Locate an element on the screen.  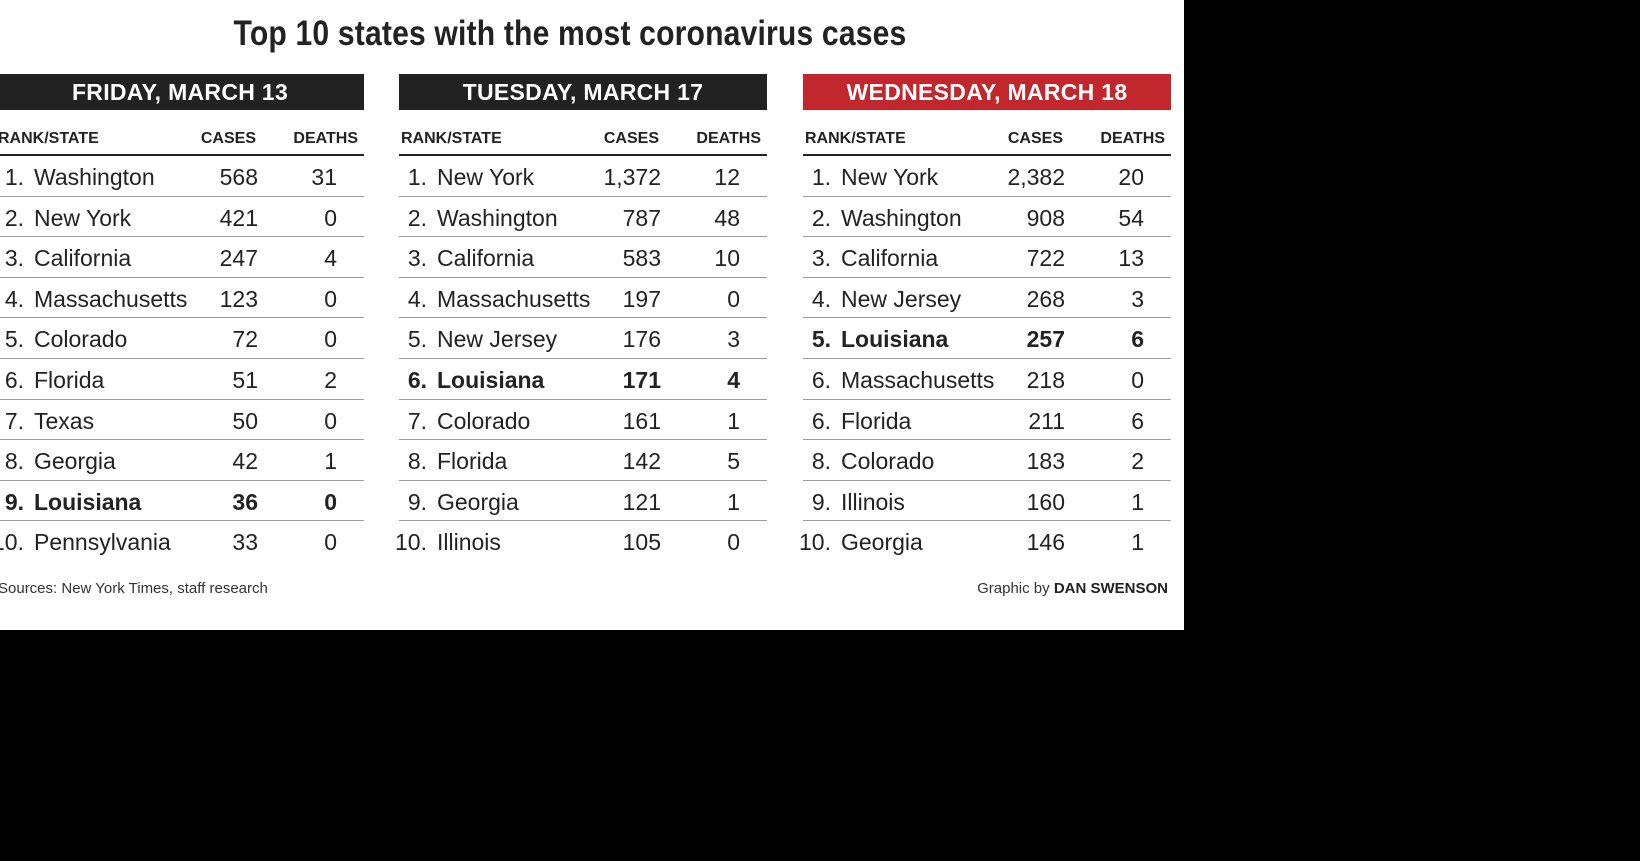
rank-cell: 5. is located at coordinates (417, 339).